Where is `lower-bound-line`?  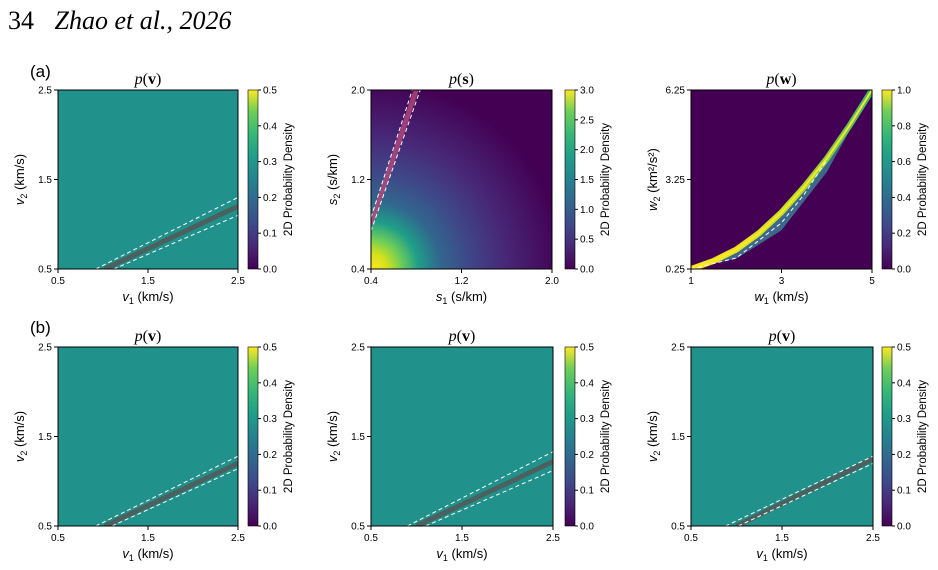
lower-bound-line is located at coordinates (396, 161).